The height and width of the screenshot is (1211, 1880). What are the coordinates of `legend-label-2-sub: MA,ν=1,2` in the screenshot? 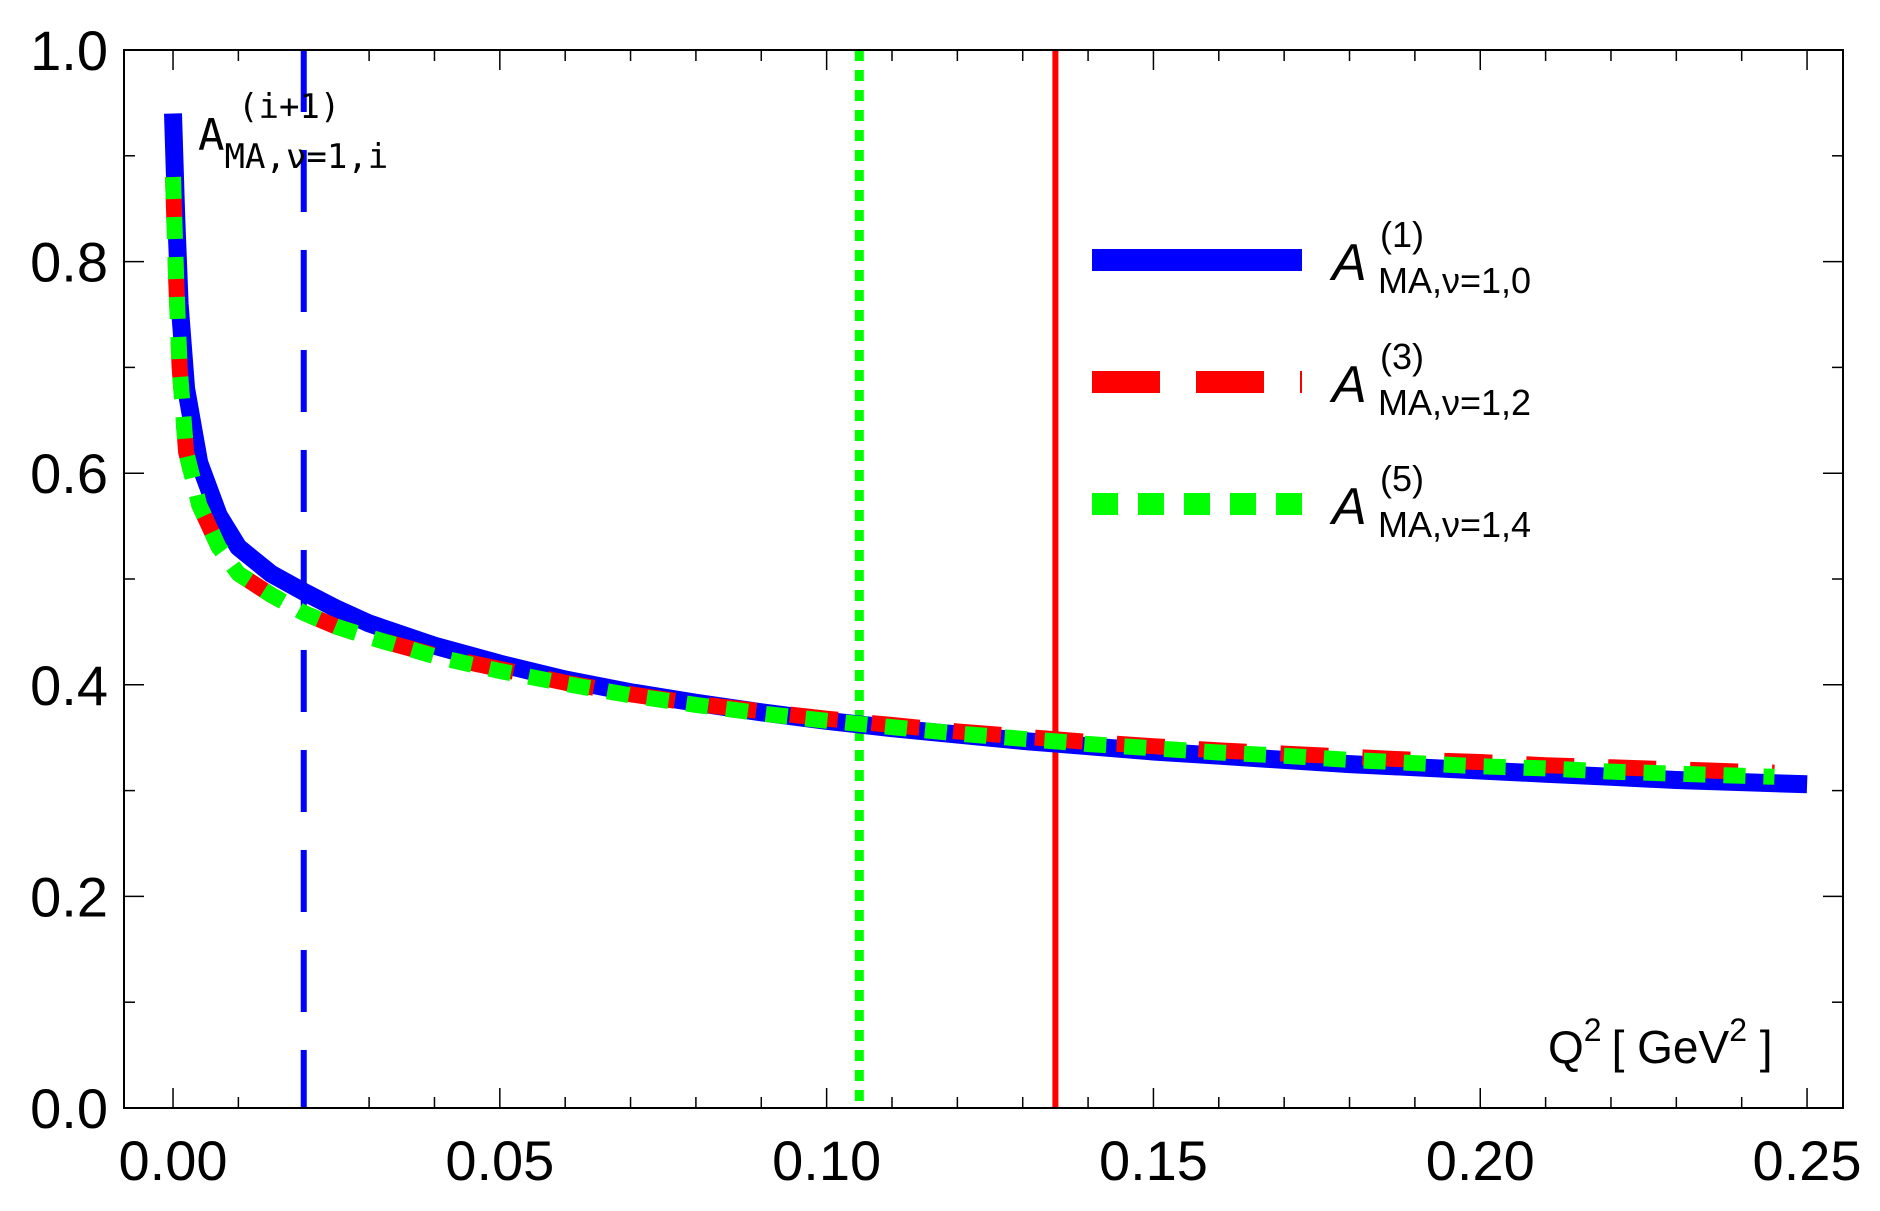 It's located at (1454, 402).